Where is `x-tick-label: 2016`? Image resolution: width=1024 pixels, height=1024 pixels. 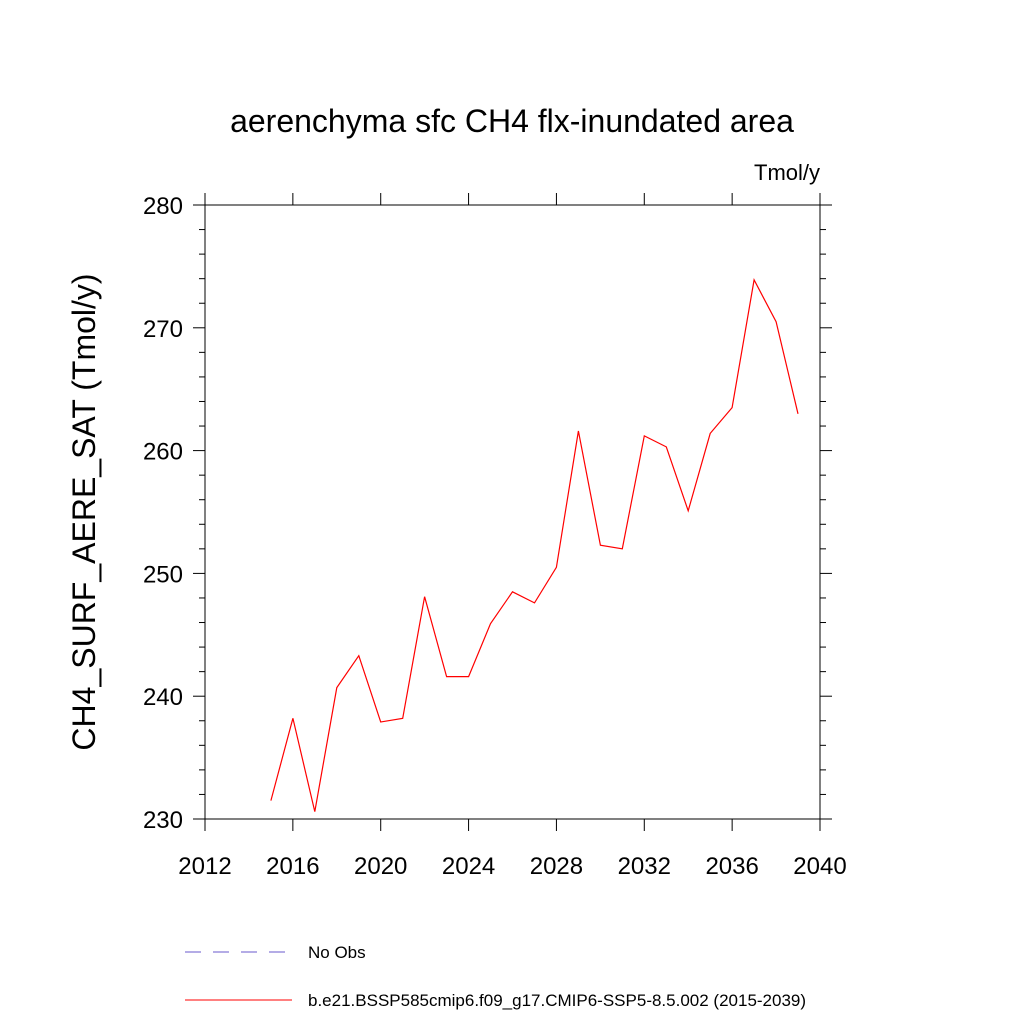
x-tick-label: 2016 is located at coordinates (292, 866).